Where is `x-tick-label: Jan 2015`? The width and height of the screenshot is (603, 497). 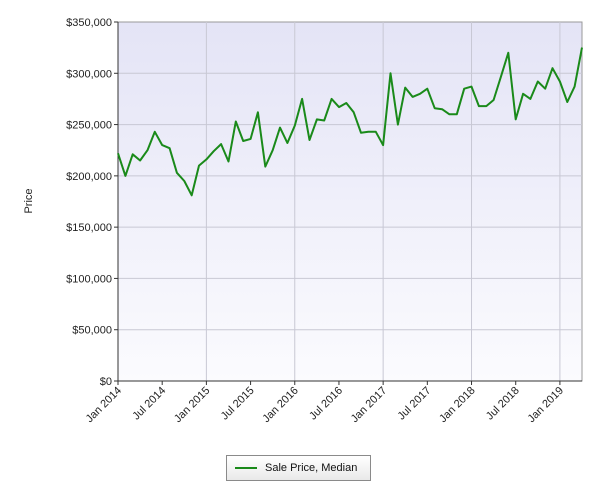
x-tick-label: Jan 2015 is located at coordinates (192, 405).